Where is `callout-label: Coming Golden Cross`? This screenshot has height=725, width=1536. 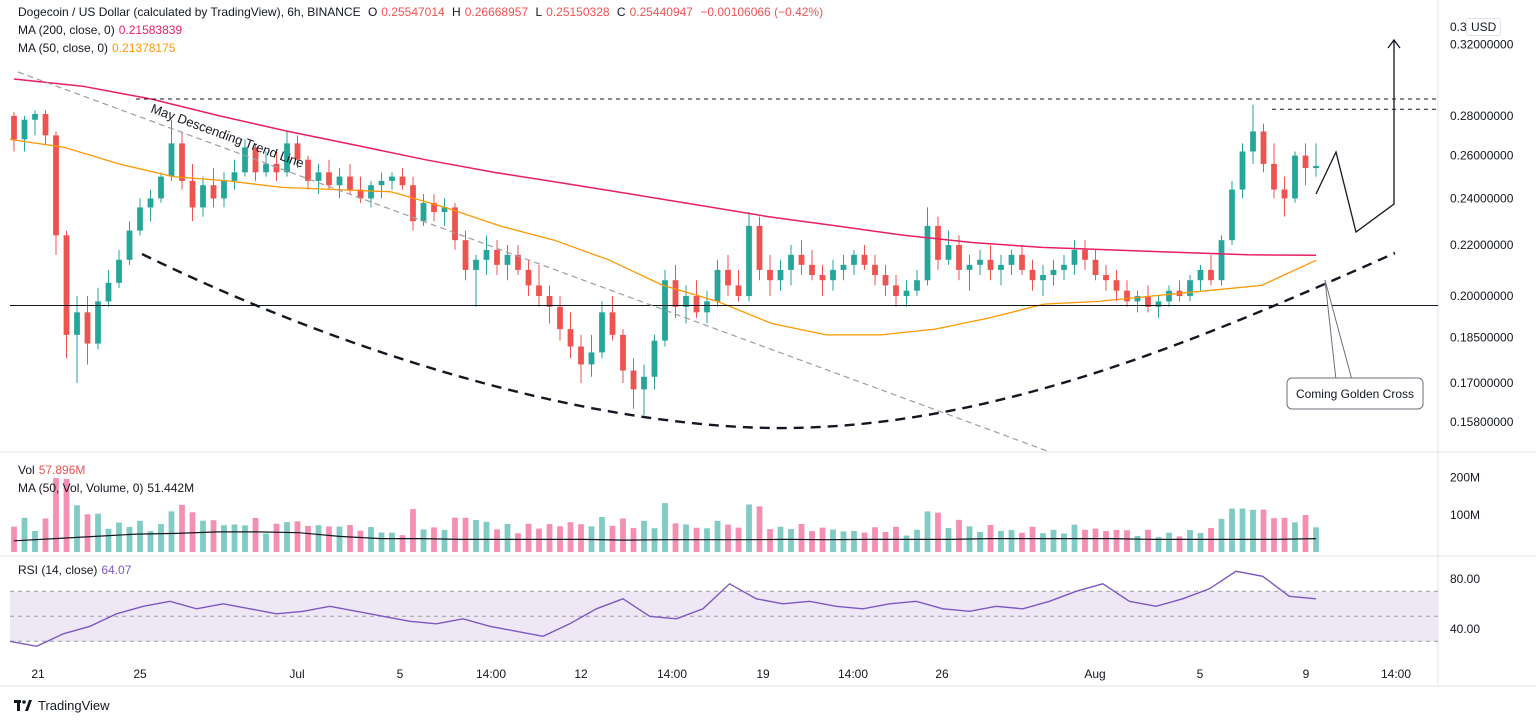 callout-label: Coming Golden Cross is located at coordinates (1355, 394).